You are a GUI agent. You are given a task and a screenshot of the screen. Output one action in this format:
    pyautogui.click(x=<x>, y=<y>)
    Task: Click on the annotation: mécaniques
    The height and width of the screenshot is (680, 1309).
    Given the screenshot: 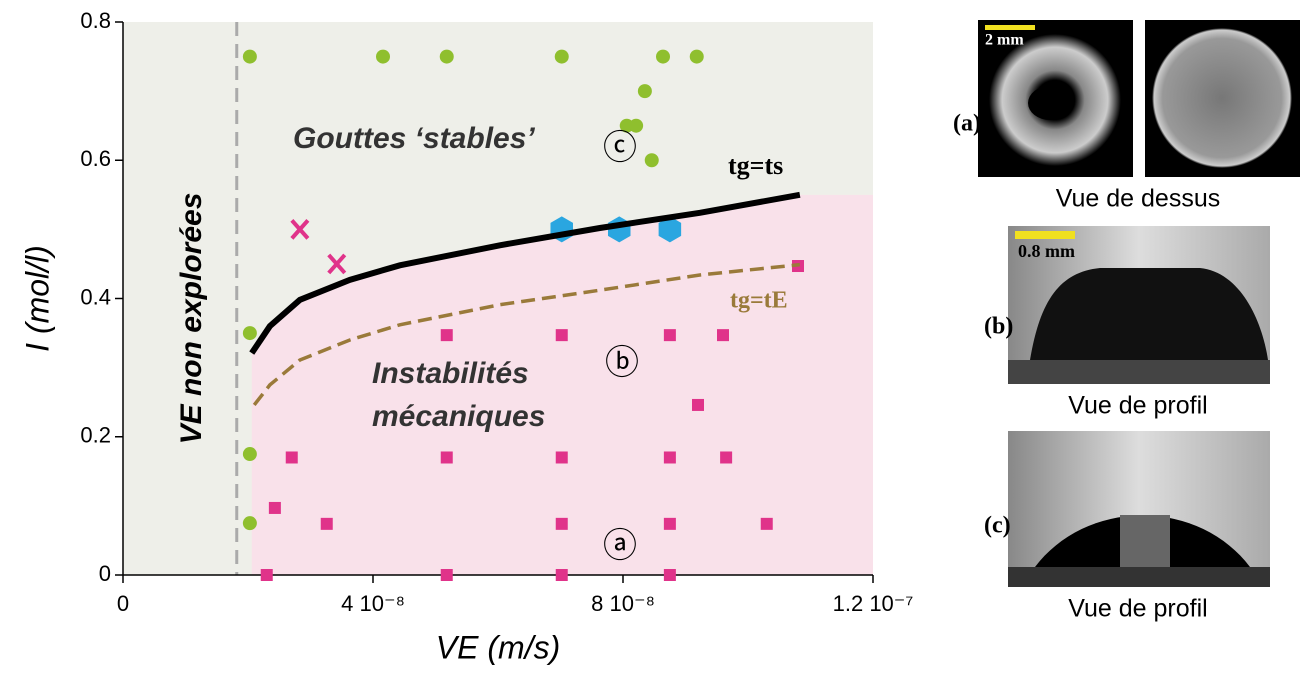 What is the action you would take?
    pyautogui.click(x=458, y=416)
    